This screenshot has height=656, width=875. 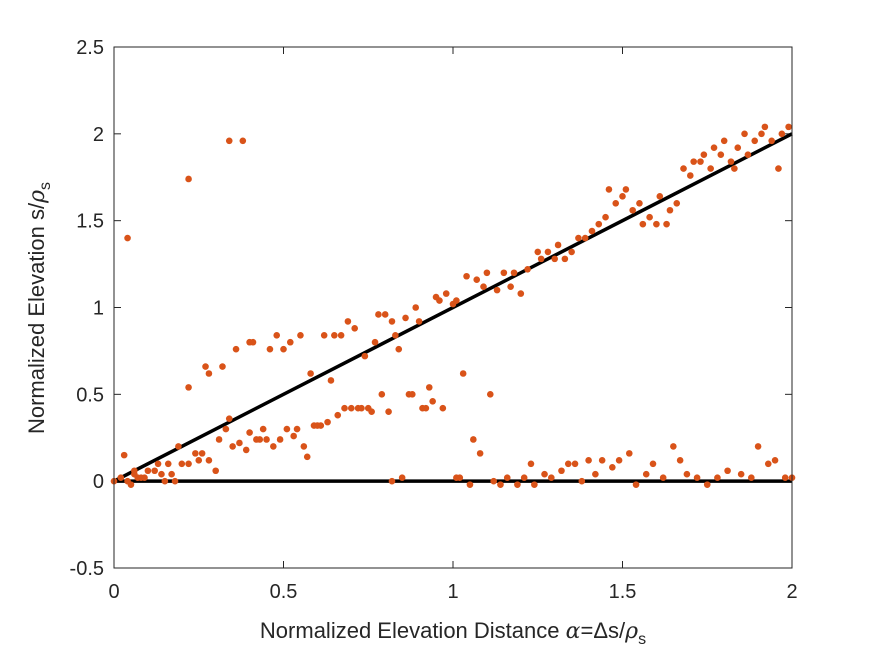 I want to click on y-tick-label: 2, so click(x=98, y=135).